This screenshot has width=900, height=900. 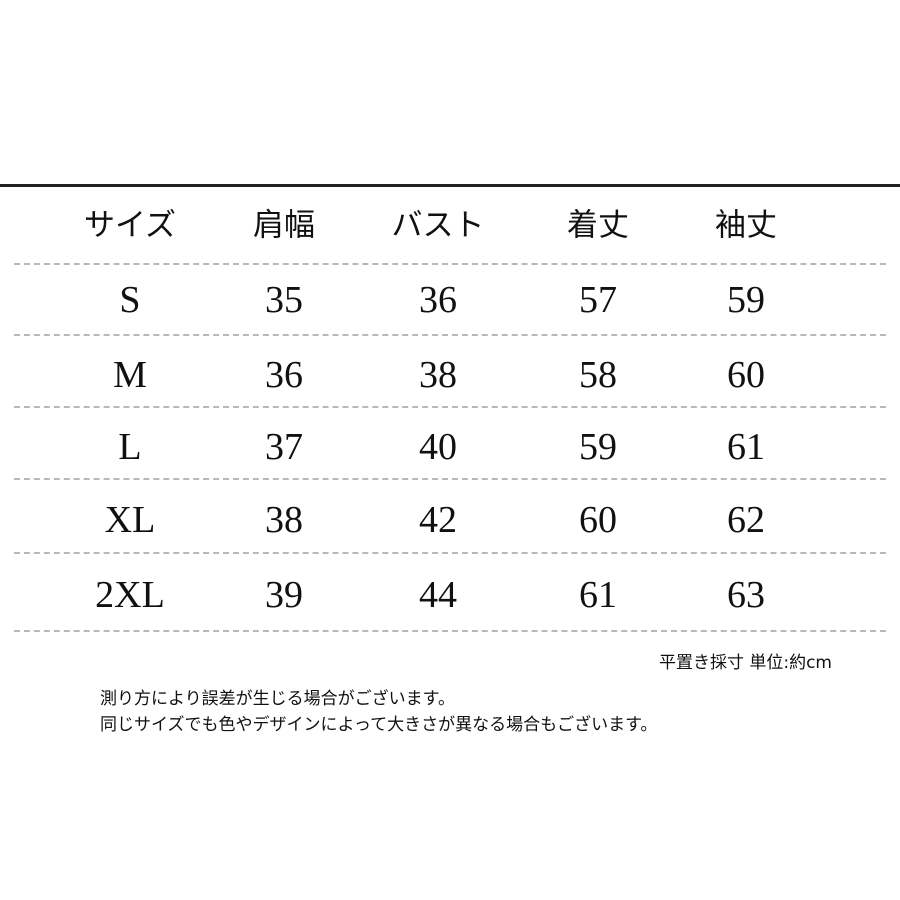 What do you see at coordinates (598, 595) in the screenshot?
I see `cell-length: 61` at bounding box center [598, 595].